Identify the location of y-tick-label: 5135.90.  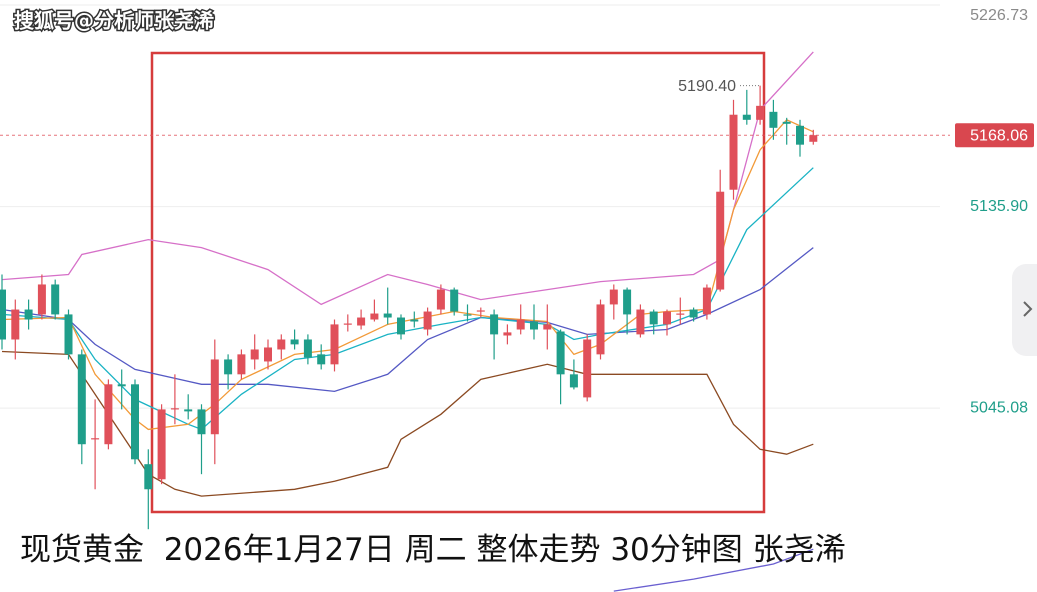
(999, 206).